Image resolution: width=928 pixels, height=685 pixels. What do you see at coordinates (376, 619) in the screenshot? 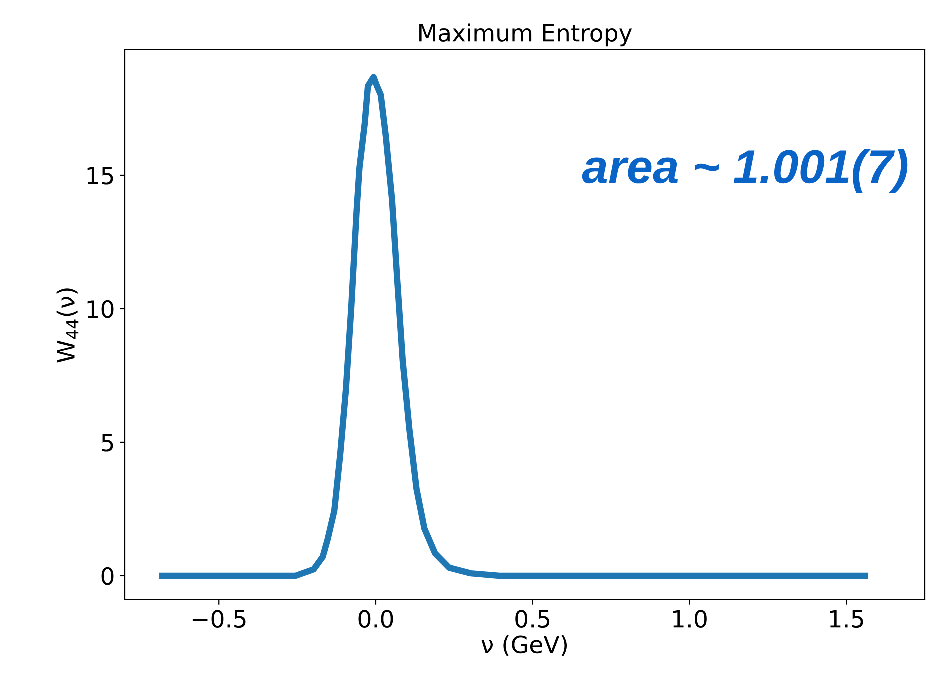
I see `x-tick-label: 0.0` at bounding box center [376, 619].